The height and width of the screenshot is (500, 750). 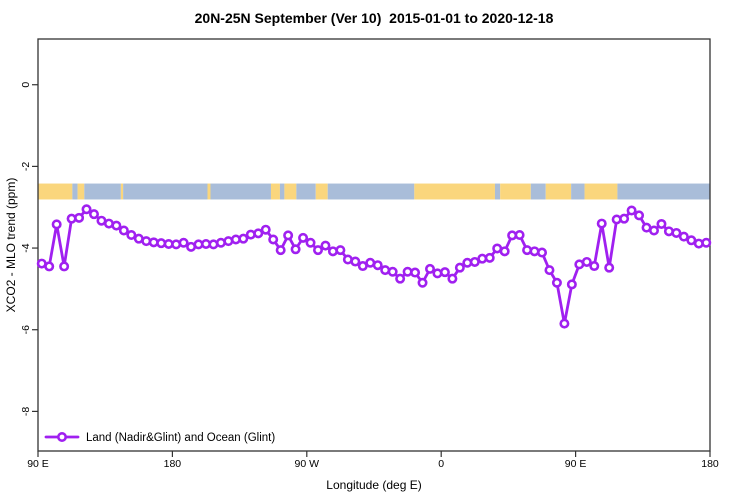 I want to click on x-axis-tick-label: 0, so click(x=441, y=464).